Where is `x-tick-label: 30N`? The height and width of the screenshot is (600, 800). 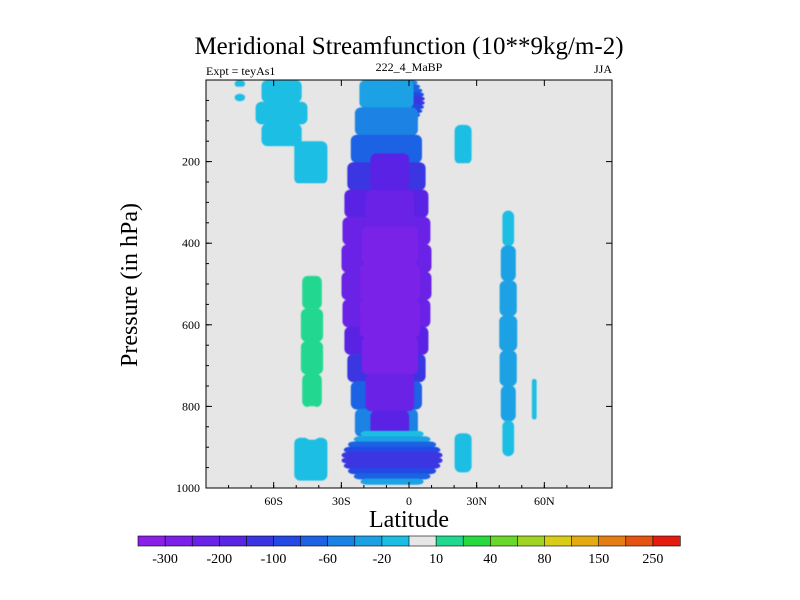
x-tick-label: 30N is located at coordinates (476, 501).